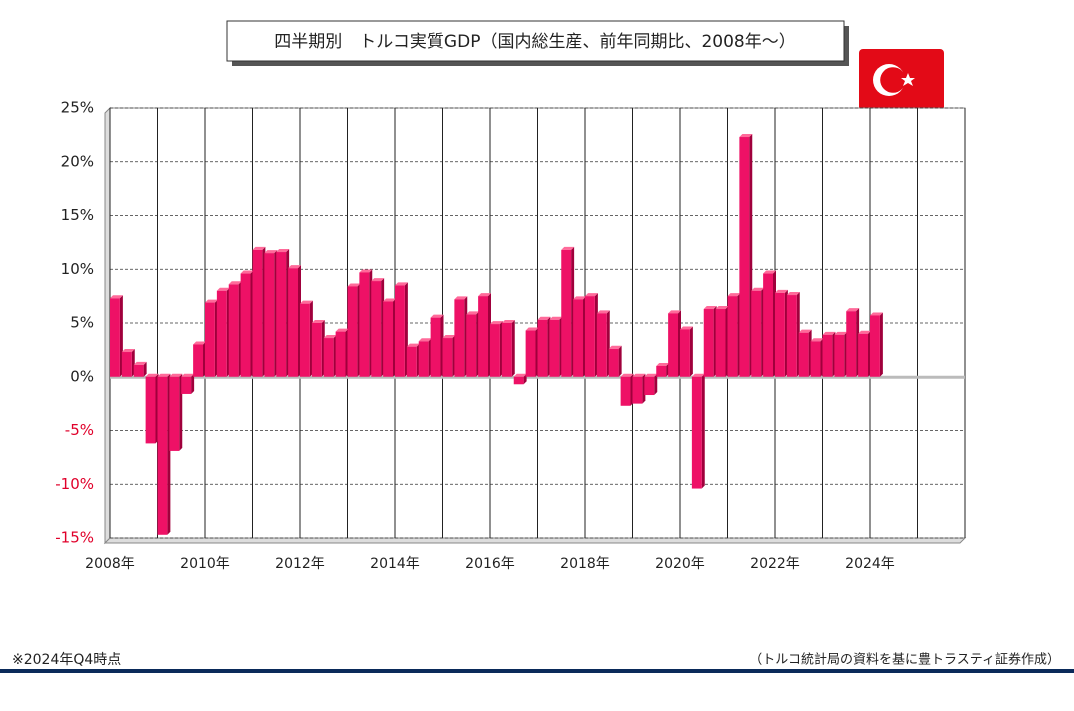 Image resolution: width=1074 pixels, height=711 pixels. I want to click on chart-title: 四半期別 トルコ実質GDP（国内総生産、前年同期比、2008年～）, so click(534, 42).